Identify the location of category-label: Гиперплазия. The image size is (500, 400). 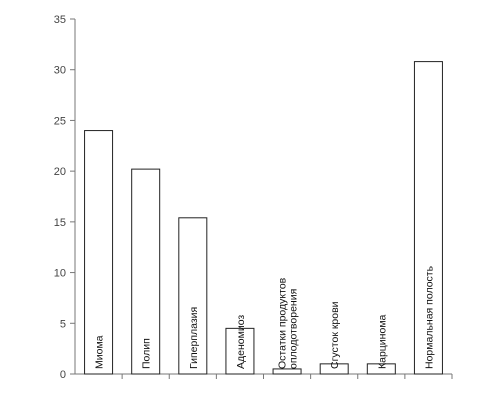
(194, 338).